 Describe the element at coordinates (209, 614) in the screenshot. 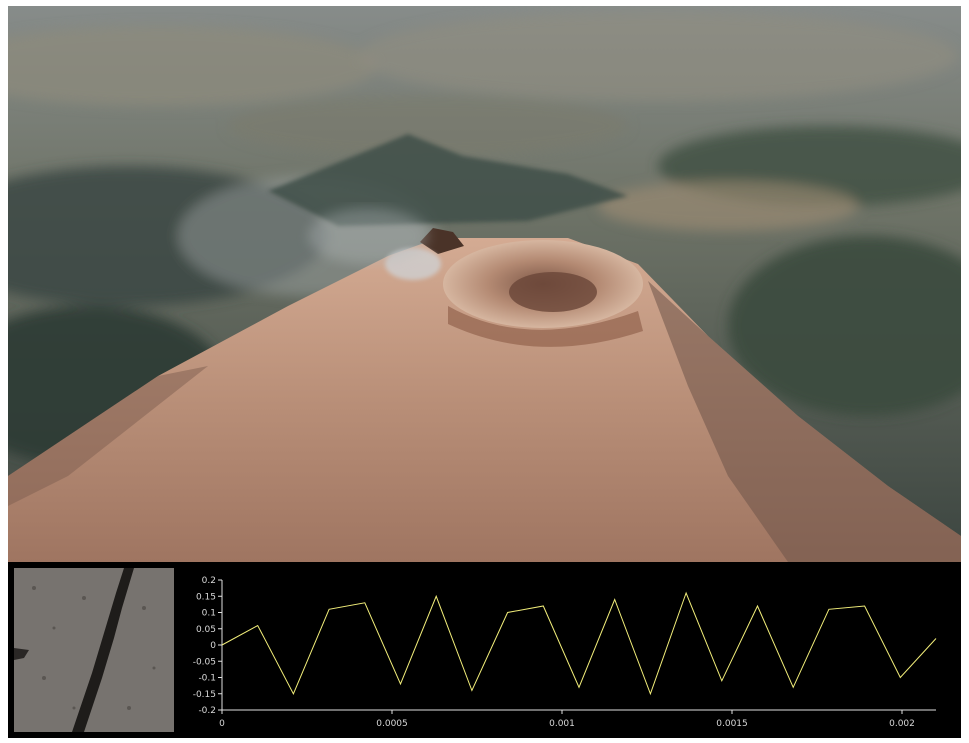

I see `y-tick-label: 0.1` at that location.